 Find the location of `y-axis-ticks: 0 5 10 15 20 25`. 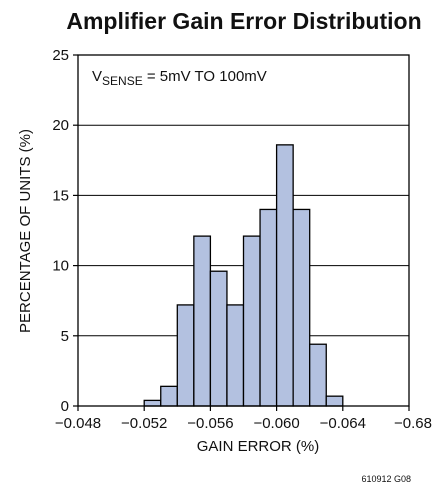

y-axis-ticks: 0 5 10 15 20 25 is located at coordinates (65, 231).